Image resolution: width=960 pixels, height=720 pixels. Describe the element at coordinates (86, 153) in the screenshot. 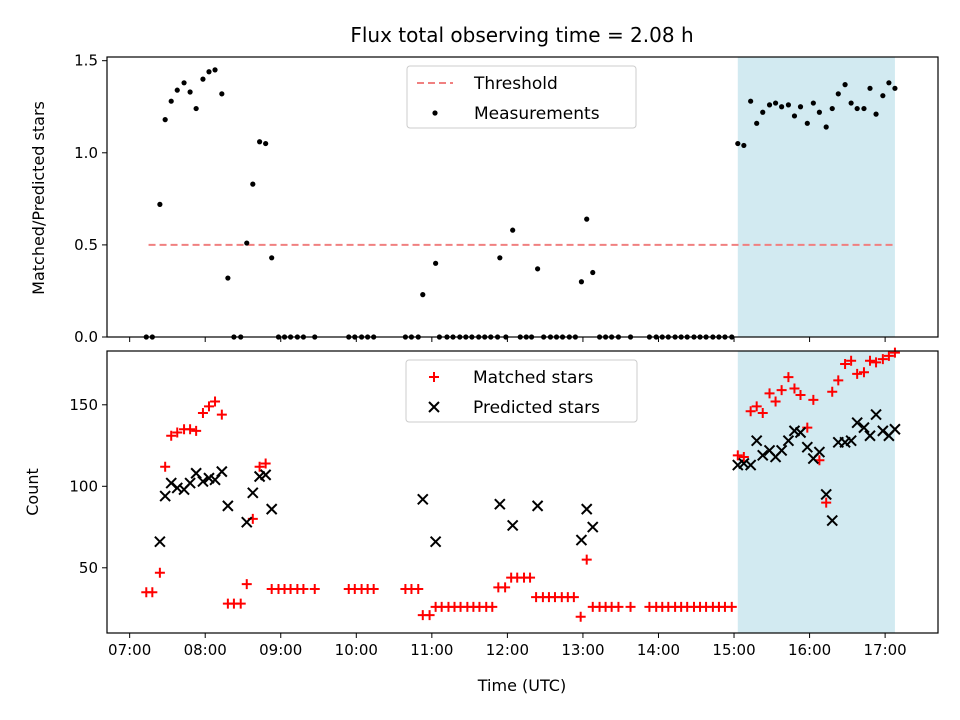

I see `top-y-tick-label: 1.0` at that location.